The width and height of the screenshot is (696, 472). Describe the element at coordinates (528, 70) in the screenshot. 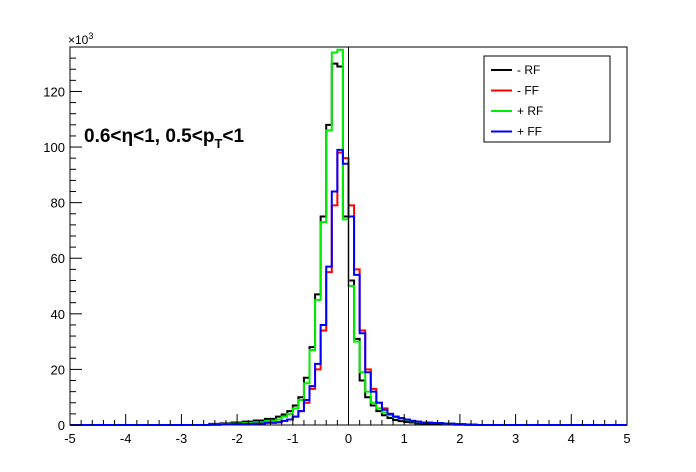

I see `legend-label: - RF` at that location.